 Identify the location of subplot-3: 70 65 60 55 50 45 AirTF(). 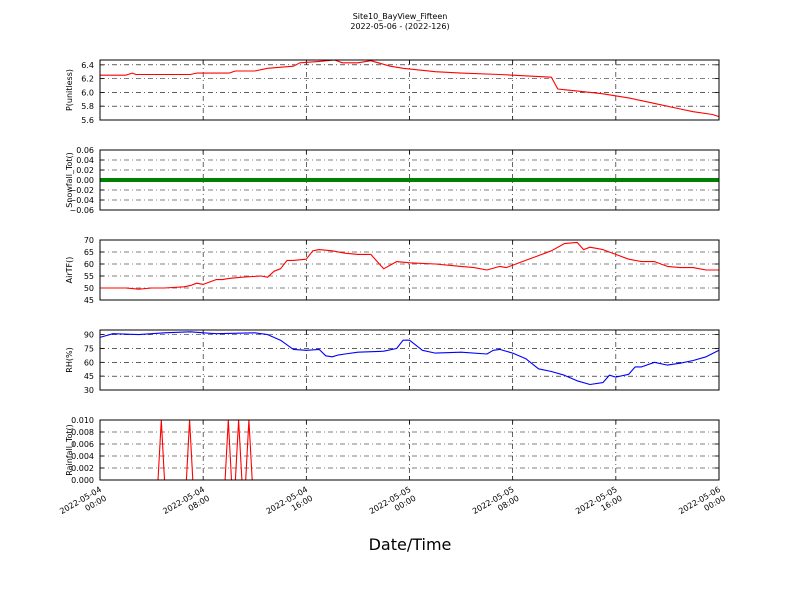
(392, 270).